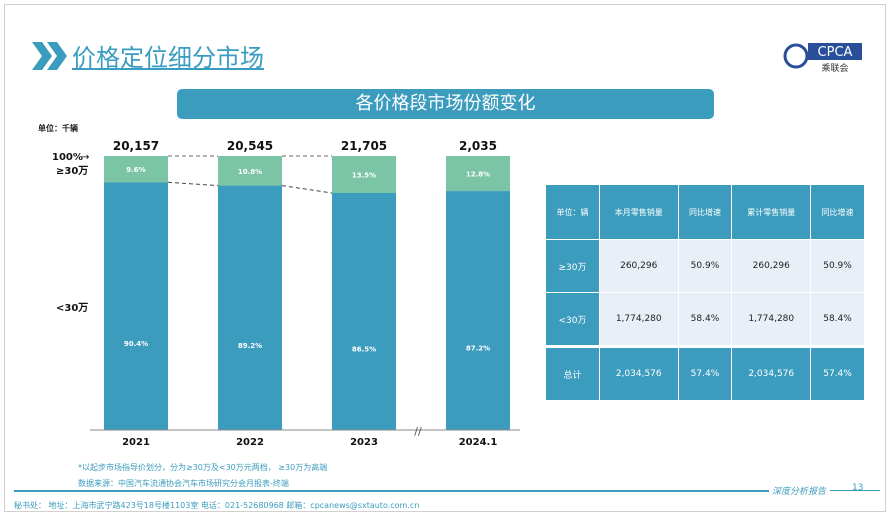 The image size is (892, 518). I want to click on report-label: 深度分析报告, so click(799, 492).